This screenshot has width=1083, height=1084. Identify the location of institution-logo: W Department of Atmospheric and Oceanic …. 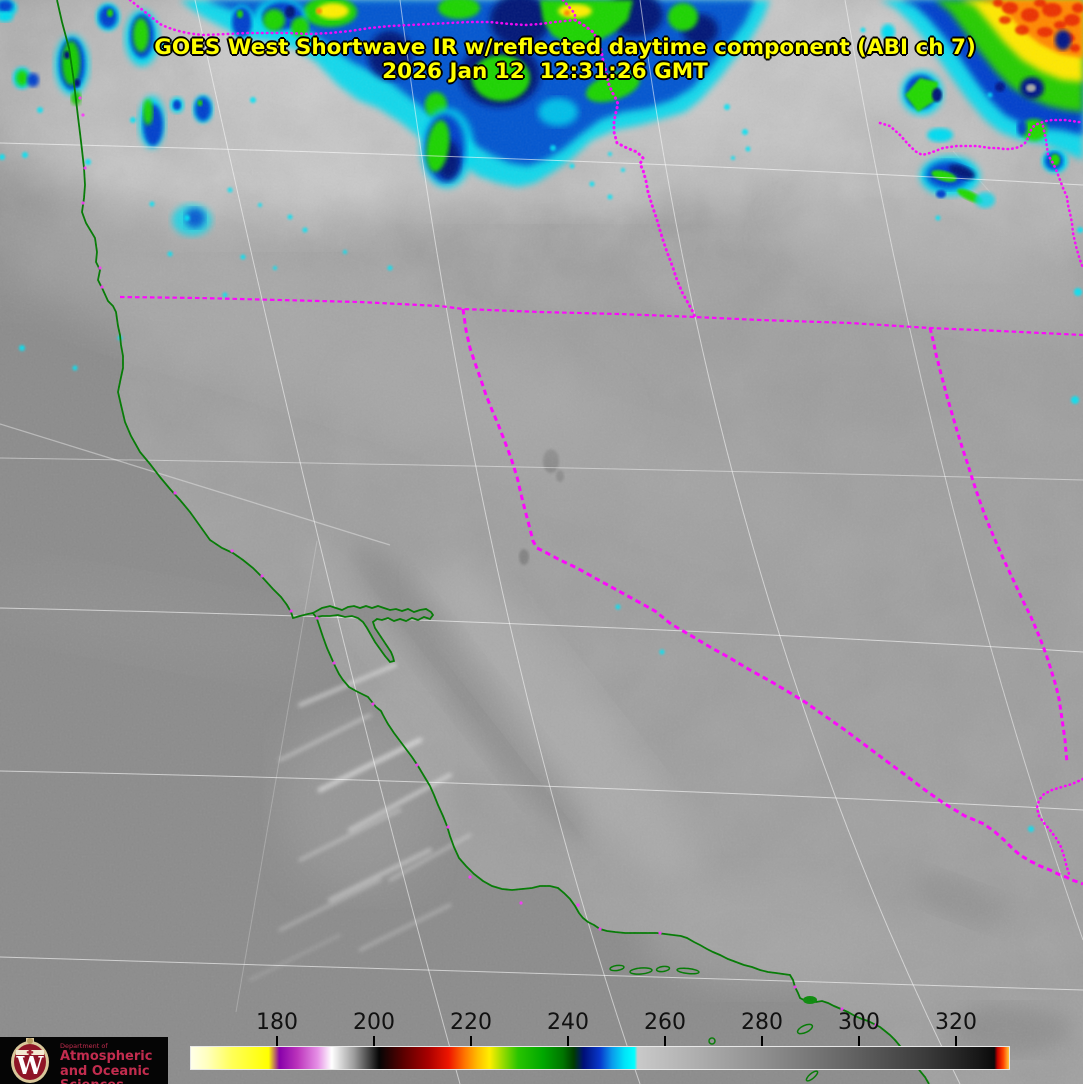
(84, 1060).